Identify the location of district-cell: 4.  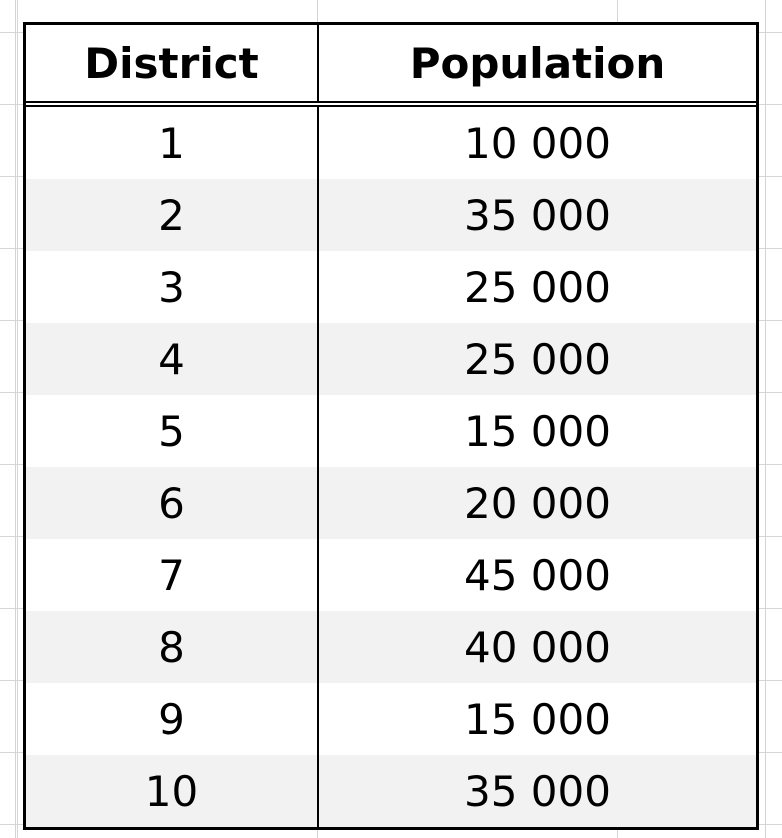
(172, 359).